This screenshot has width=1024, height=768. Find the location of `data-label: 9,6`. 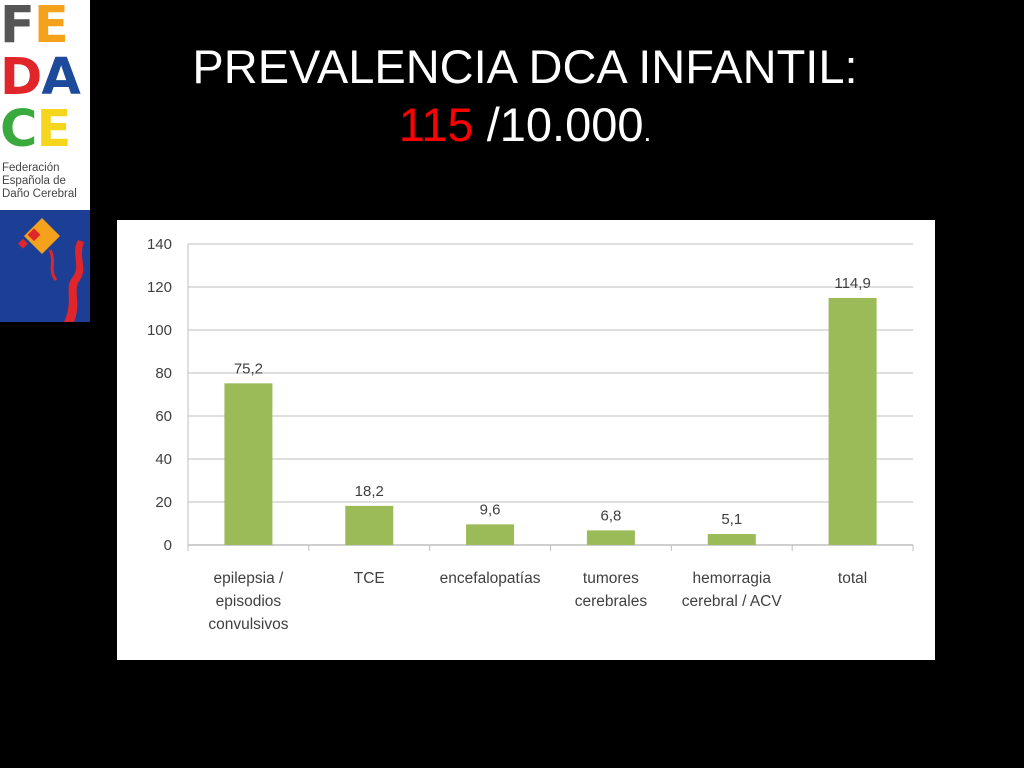

data-label: 9,6 is located at coordinates (490, 509).